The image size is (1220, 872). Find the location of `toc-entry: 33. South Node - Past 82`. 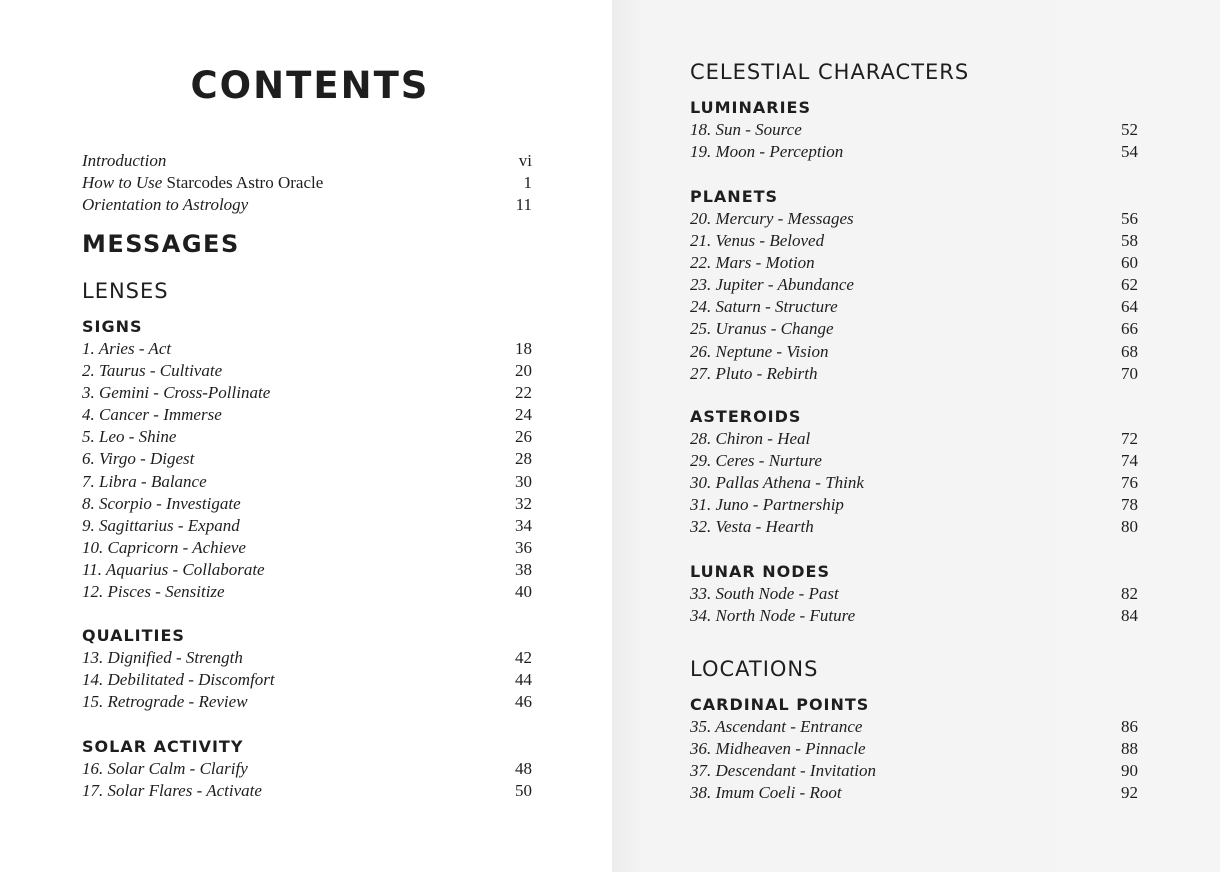

toc-entry: 33. South Node - Past 82 is located at coordinates (914, 594).